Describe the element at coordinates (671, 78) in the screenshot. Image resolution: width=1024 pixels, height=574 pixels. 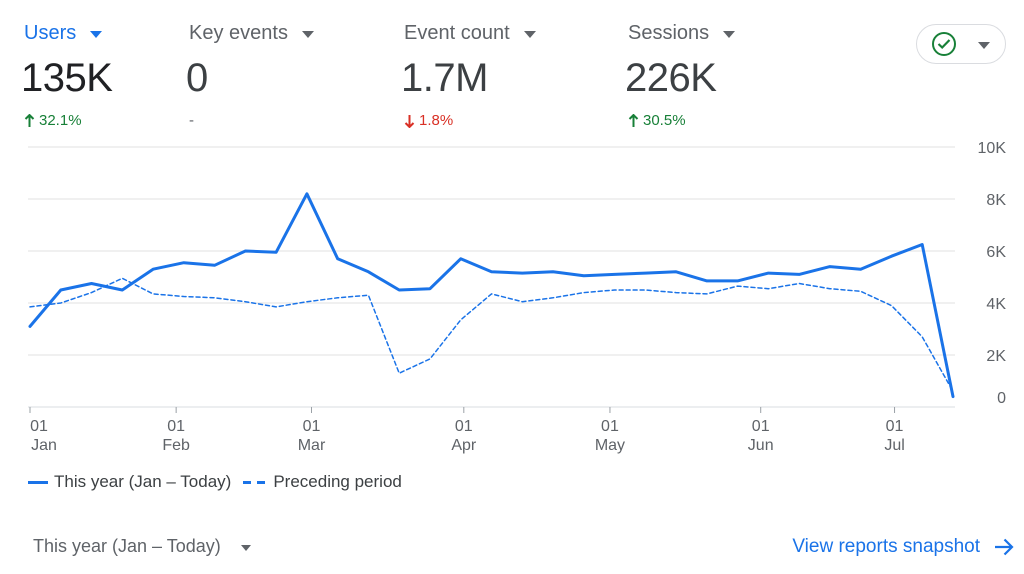
I see `metric-value: 226K` at that location.